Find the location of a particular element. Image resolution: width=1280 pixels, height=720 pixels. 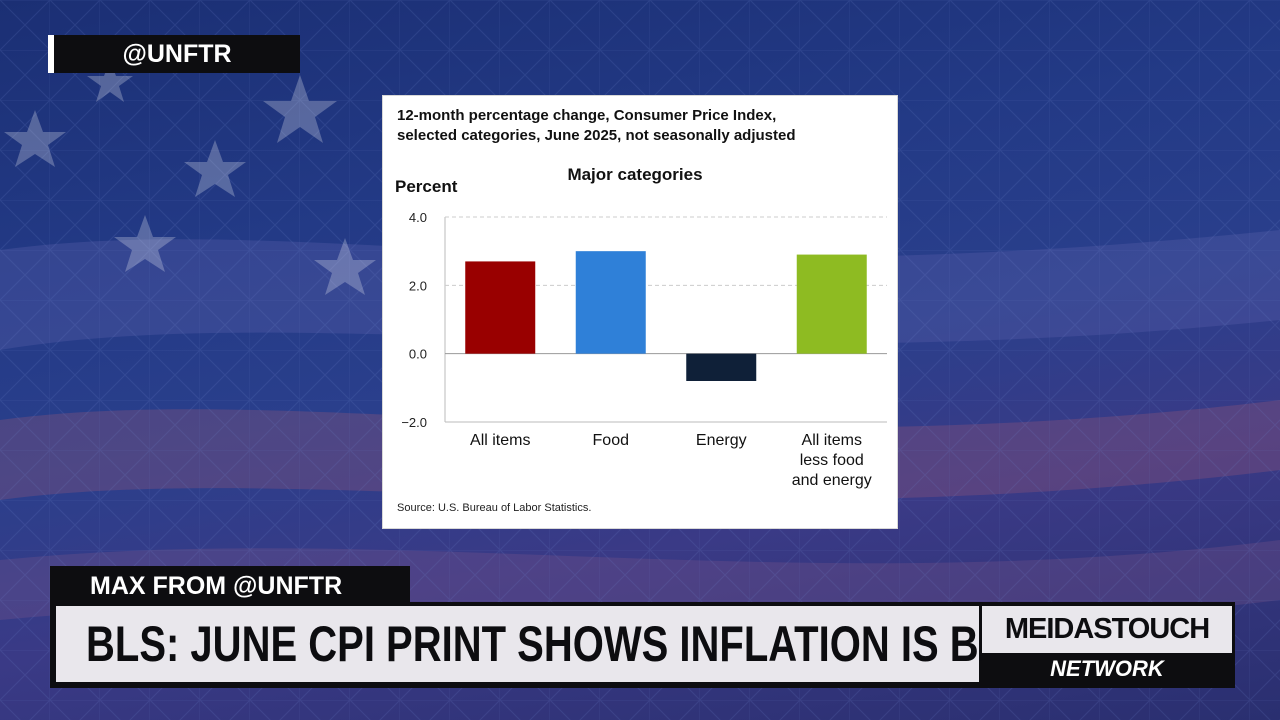

bar-all-items-less-food-and-energy is located at coordinates (831, 304).